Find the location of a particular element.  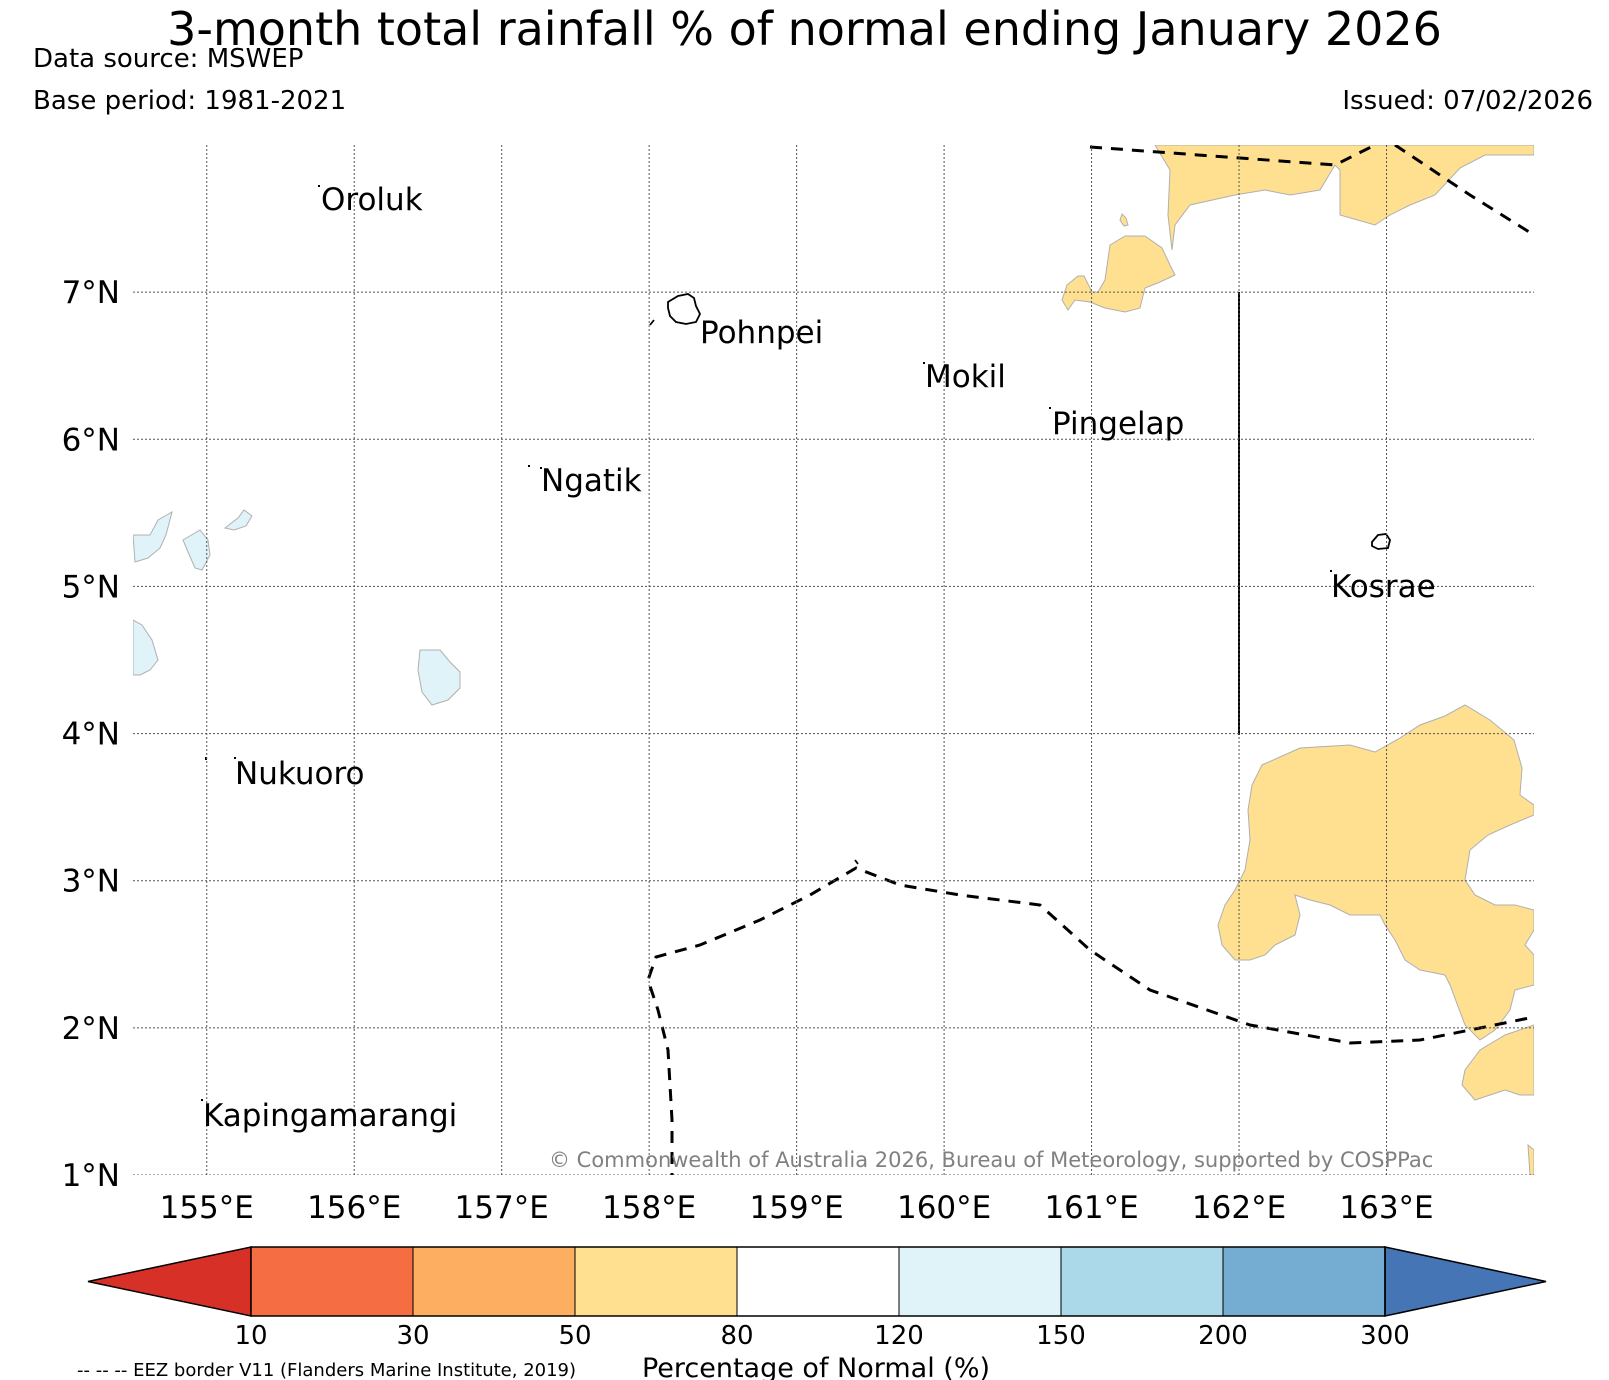

lon-label: 156°E is located at coordinates (354, 1208).